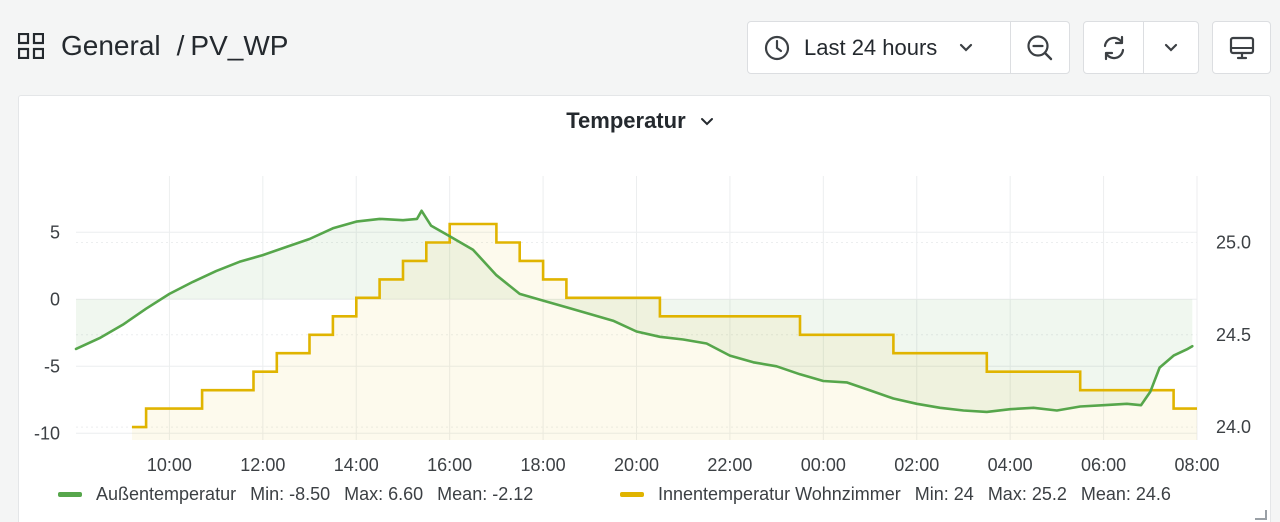  What do you see at coordinates (290, 494) in the screenshot?
I see `legend-min: Min: -8.50` at bounding box center [290, 494].